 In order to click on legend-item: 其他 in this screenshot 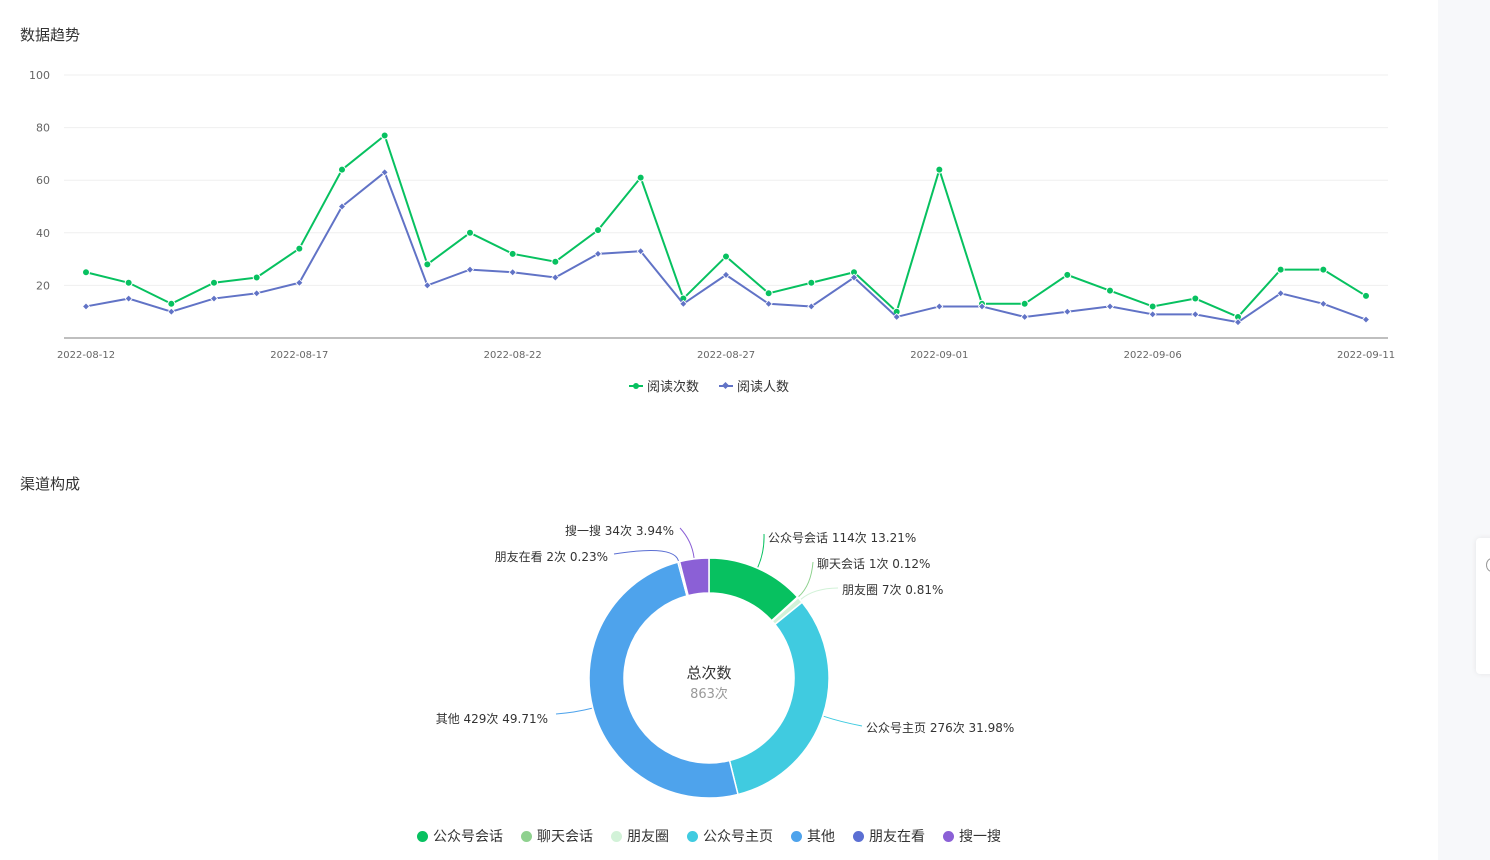, I will do `click(813, 836)`.